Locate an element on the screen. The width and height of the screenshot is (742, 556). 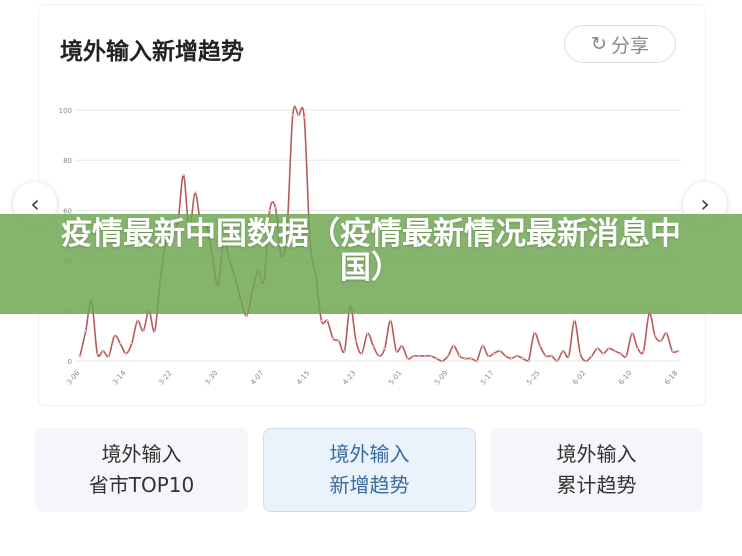
x-tick-label: 4-23 is located at coordinates (349, 377).